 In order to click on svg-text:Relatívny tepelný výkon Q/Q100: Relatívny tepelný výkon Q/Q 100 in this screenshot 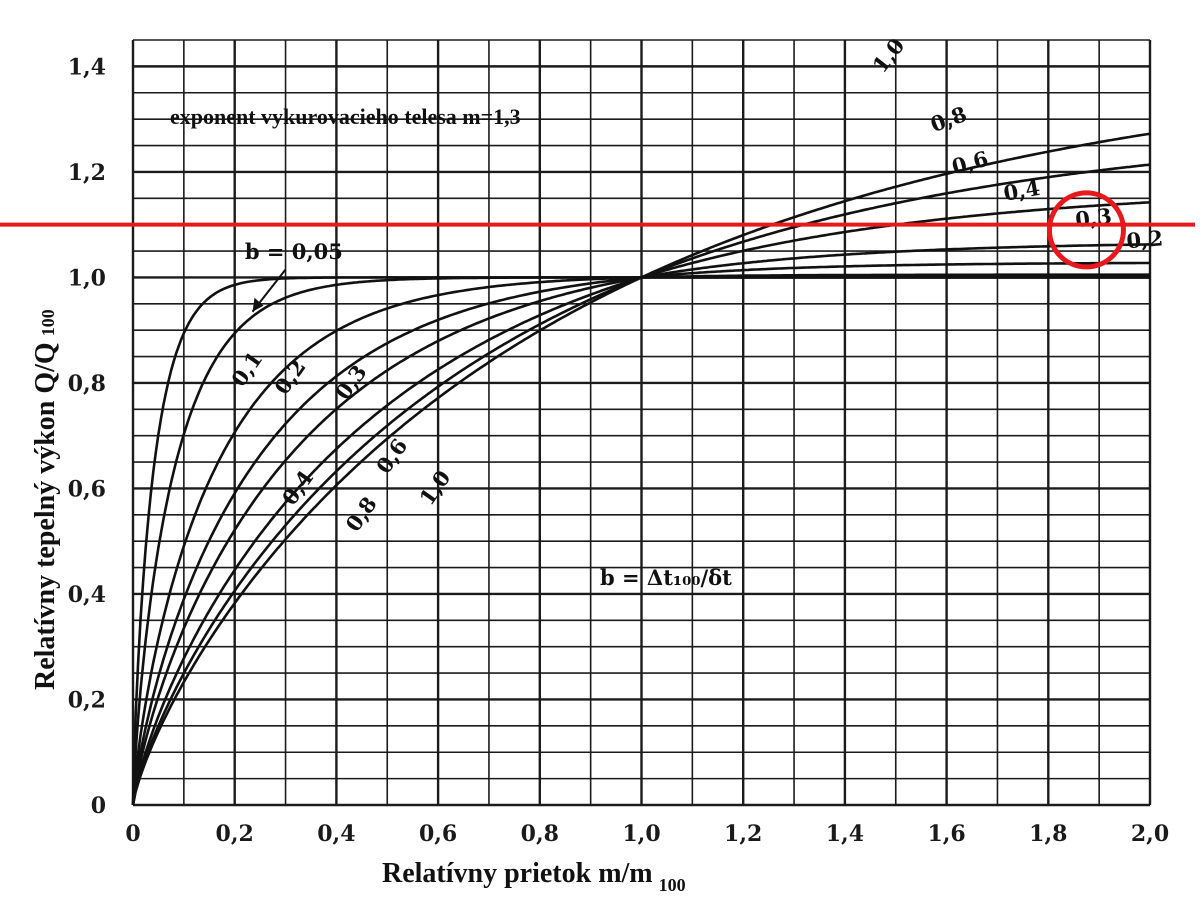, I will do `click(45, 499)`.